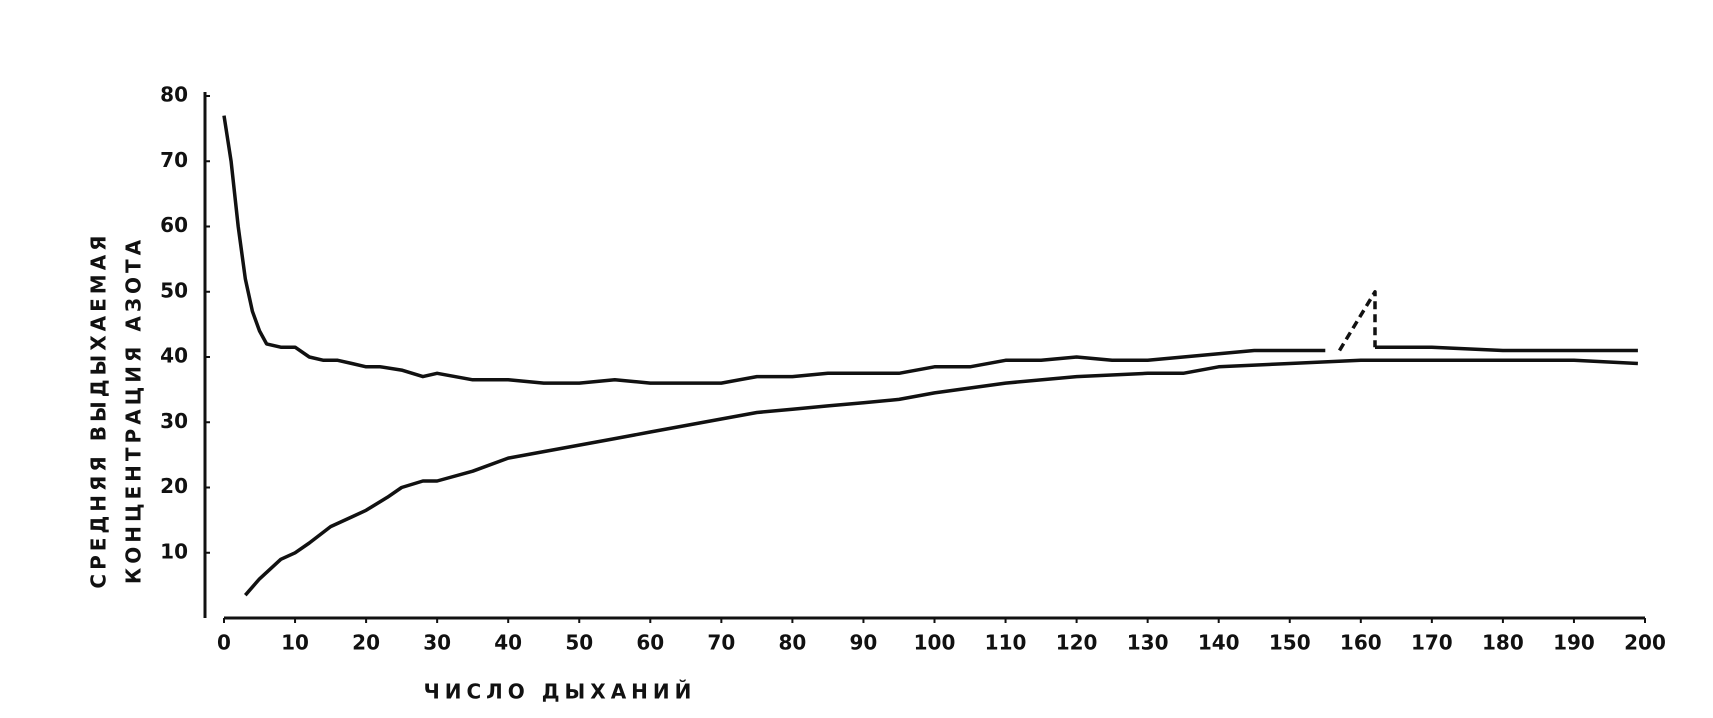  What do you see at coordinates (99, 409) in the screenshot?
I see `y-axis-label: СРЕДНЯЯ ВЫДЫХАЕМАЯ` at bounding box center [99, 409].